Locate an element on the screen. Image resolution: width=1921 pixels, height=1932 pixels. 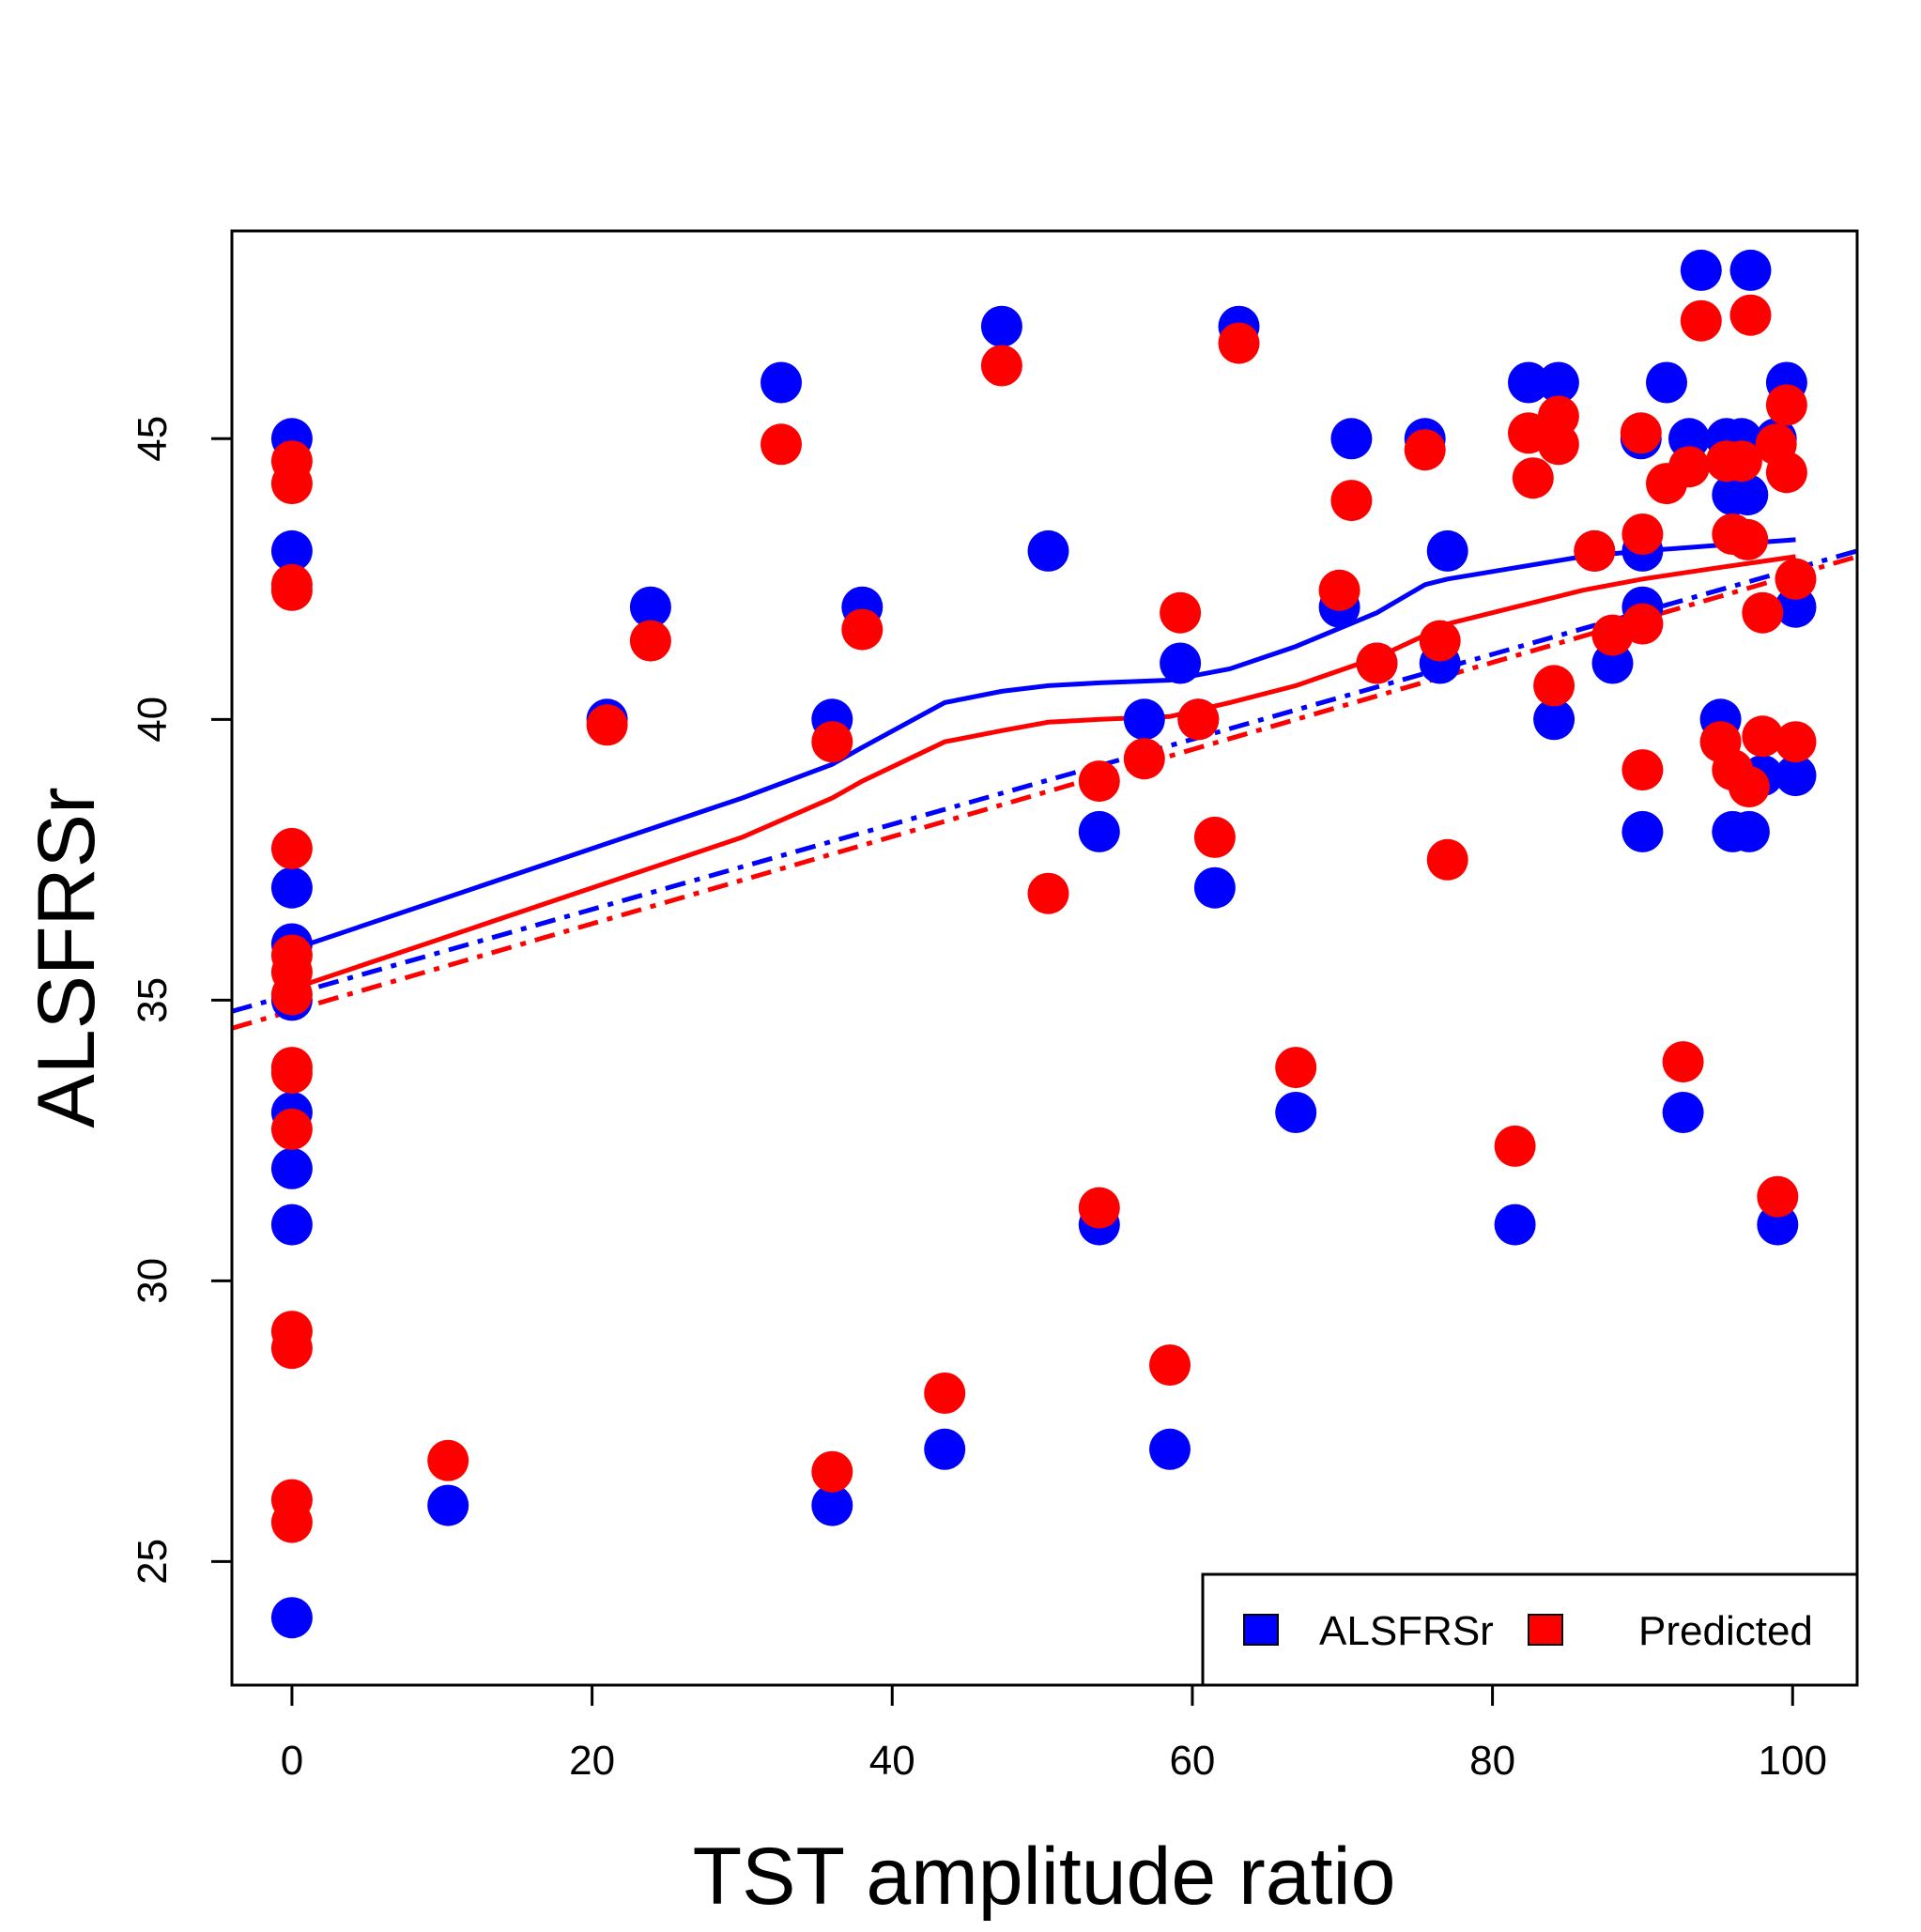
y-axis-title: ALSFRSr is located at coordinates (67, 957).